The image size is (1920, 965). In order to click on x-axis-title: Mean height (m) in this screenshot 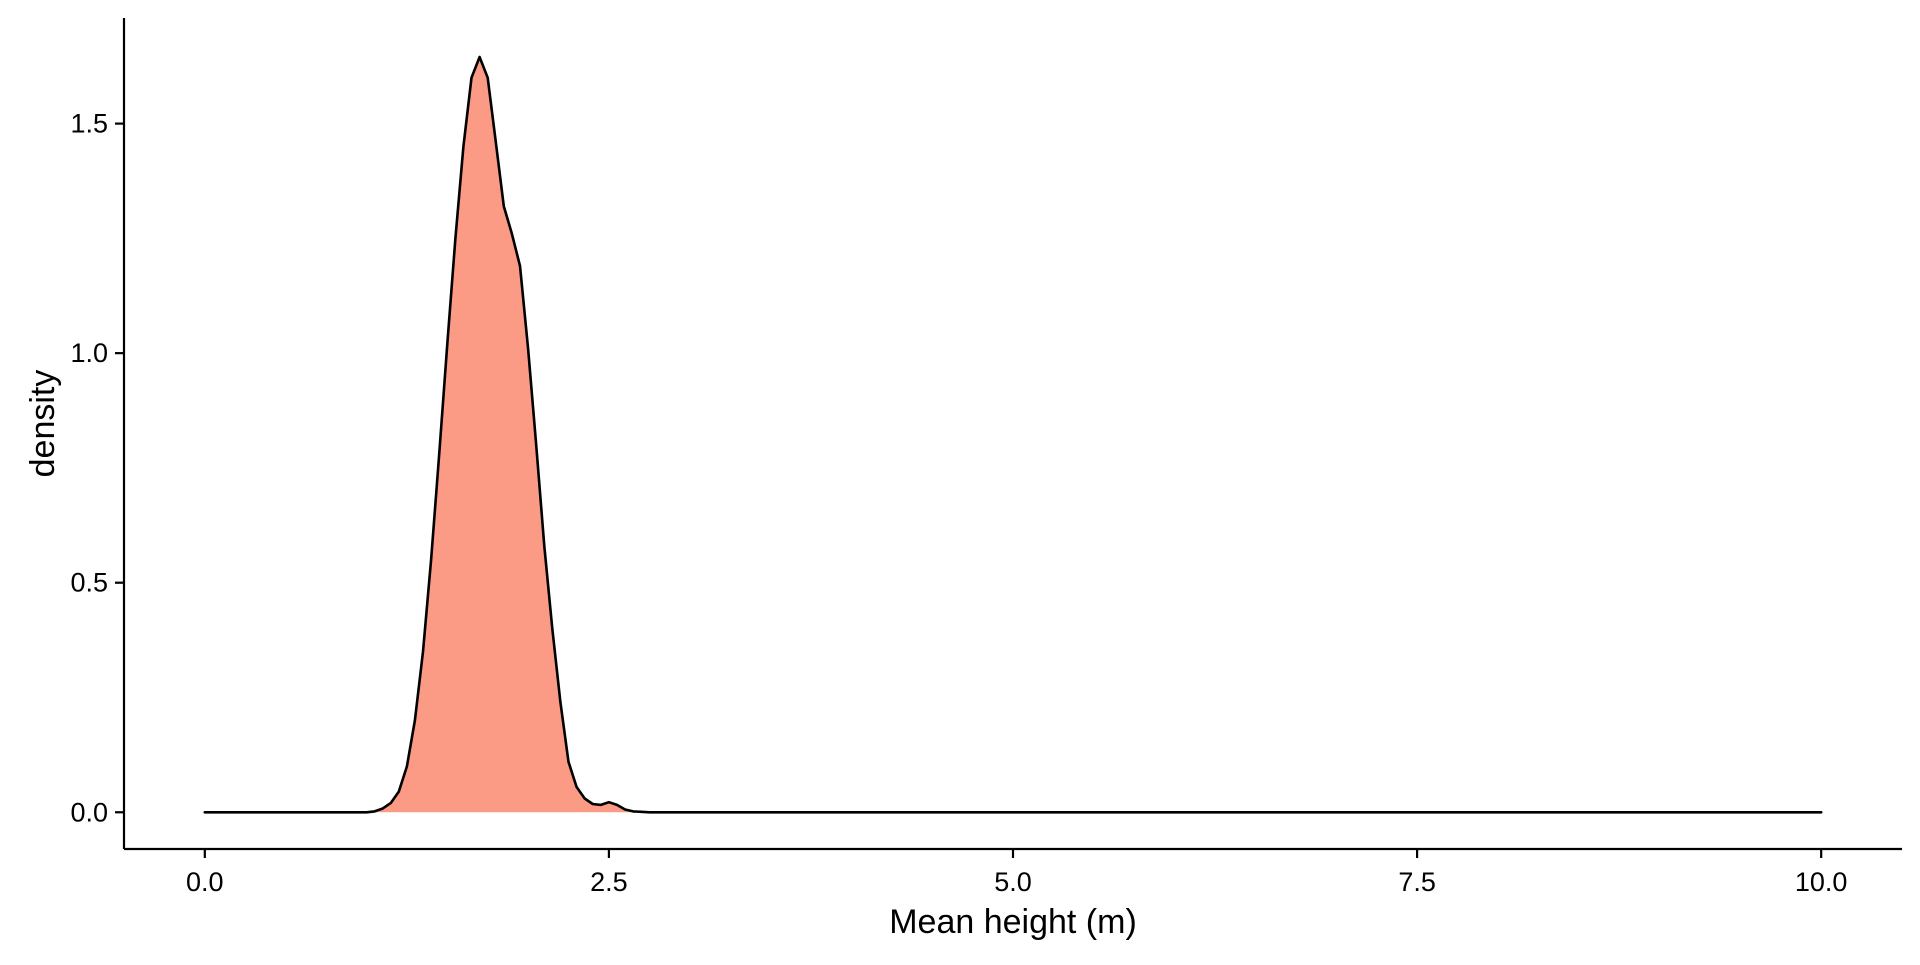, I will do `click(1013, 922)`.